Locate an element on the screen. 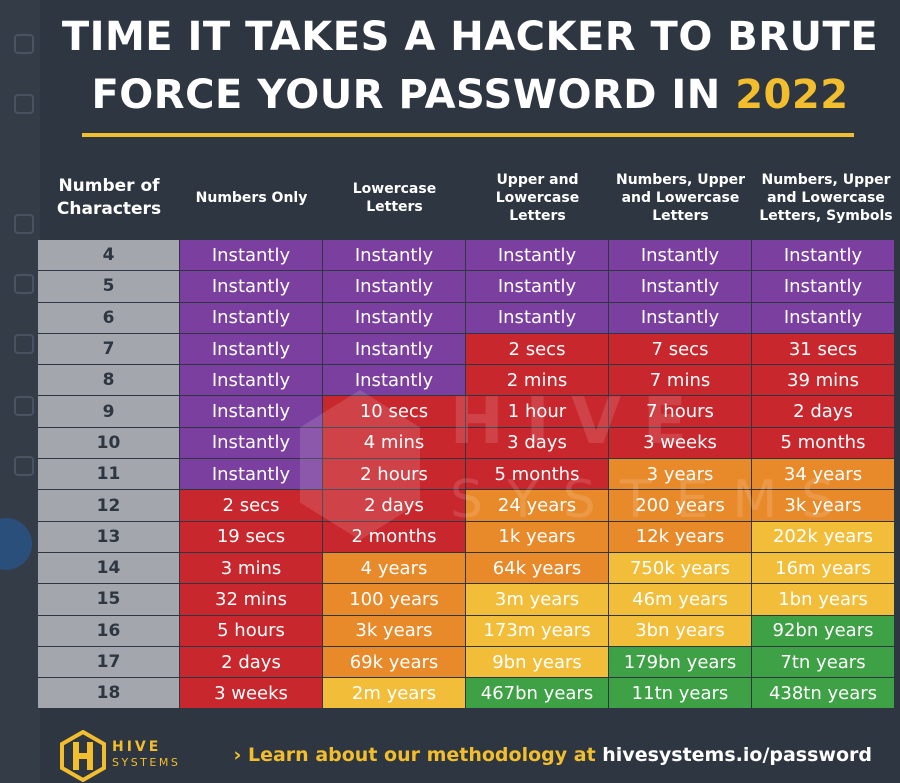 Image resolution: width=900 pixels, height=783 pixels. cell-lowercase: 2 months is located at coordinates (394, 537).